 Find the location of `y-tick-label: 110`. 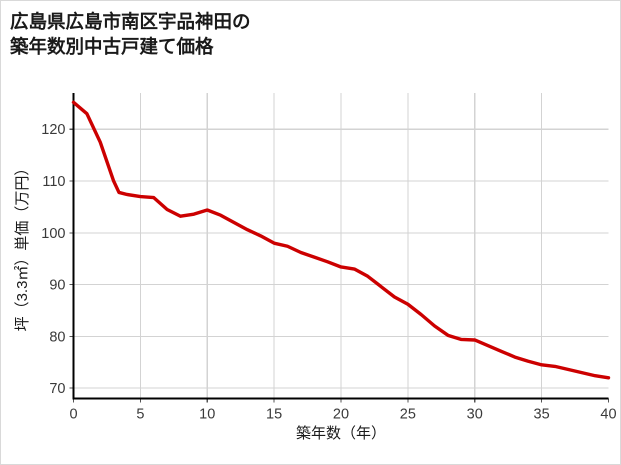

y-tick-label: 110 is located at coordinates (53, 182).